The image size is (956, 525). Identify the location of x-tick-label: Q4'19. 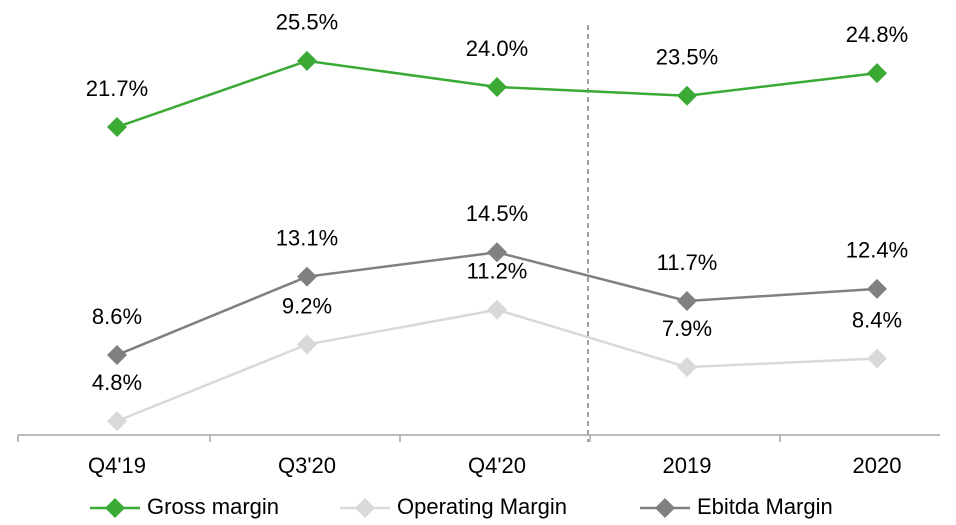
(117, 465).